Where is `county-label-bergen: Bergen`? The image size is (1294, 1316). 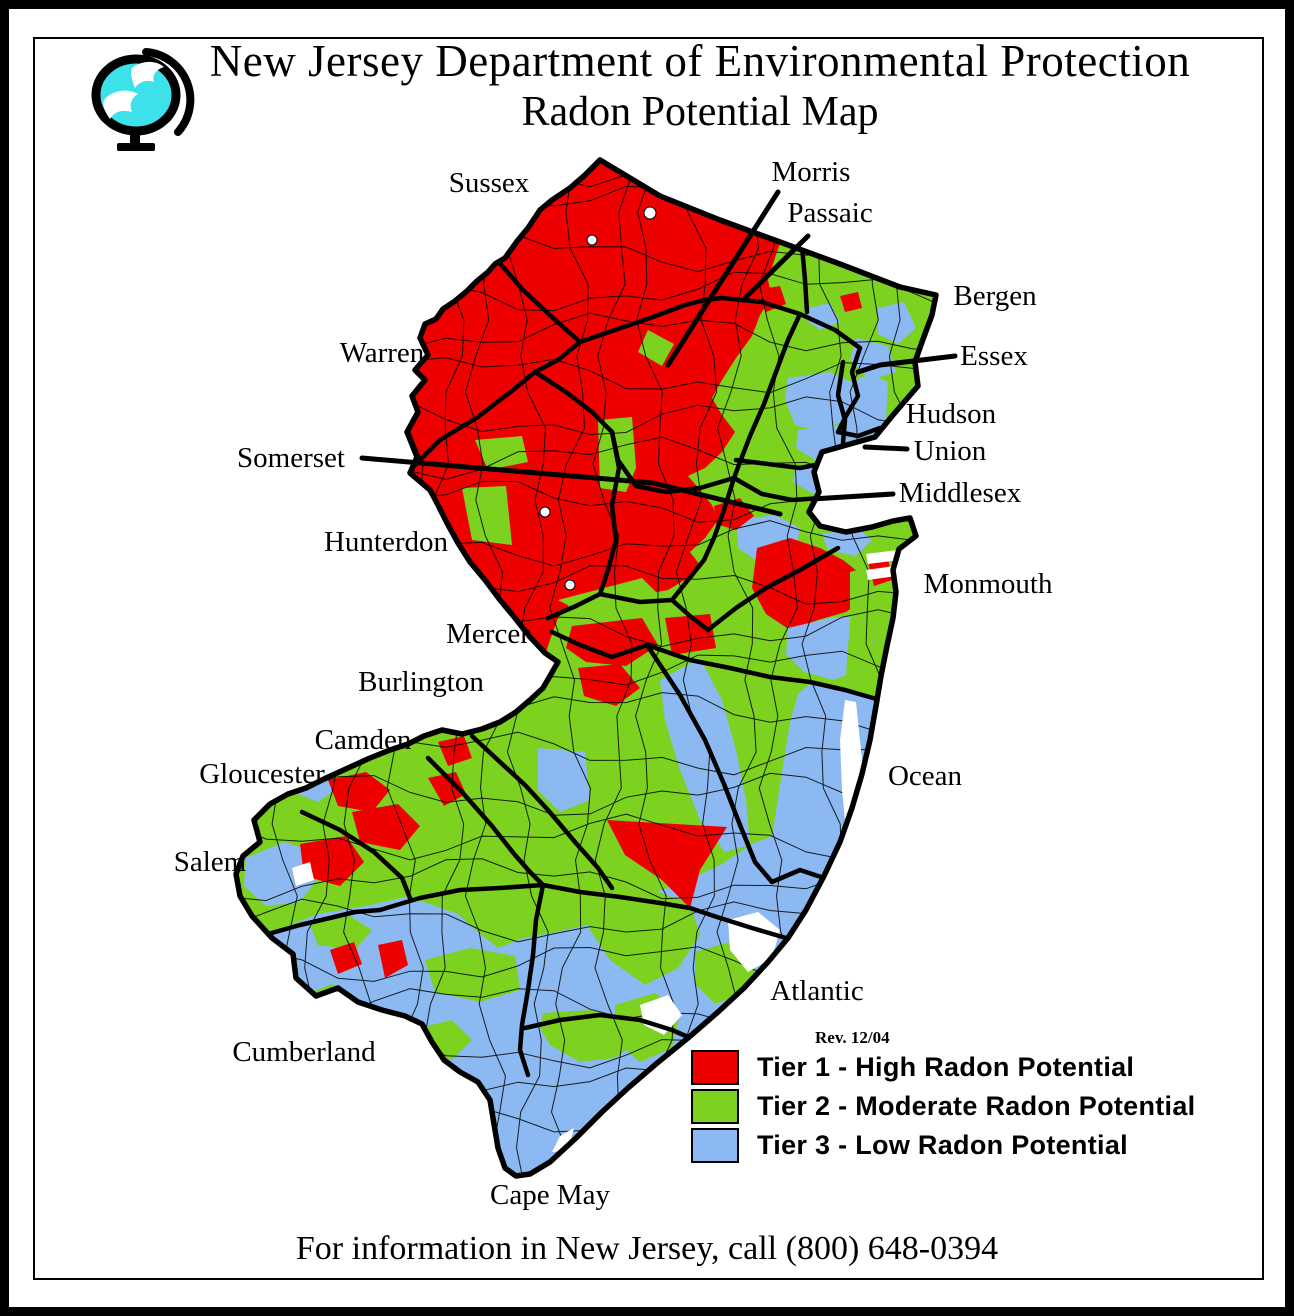
county-label-bergen: Bergen is located at coordinates (995, 296).